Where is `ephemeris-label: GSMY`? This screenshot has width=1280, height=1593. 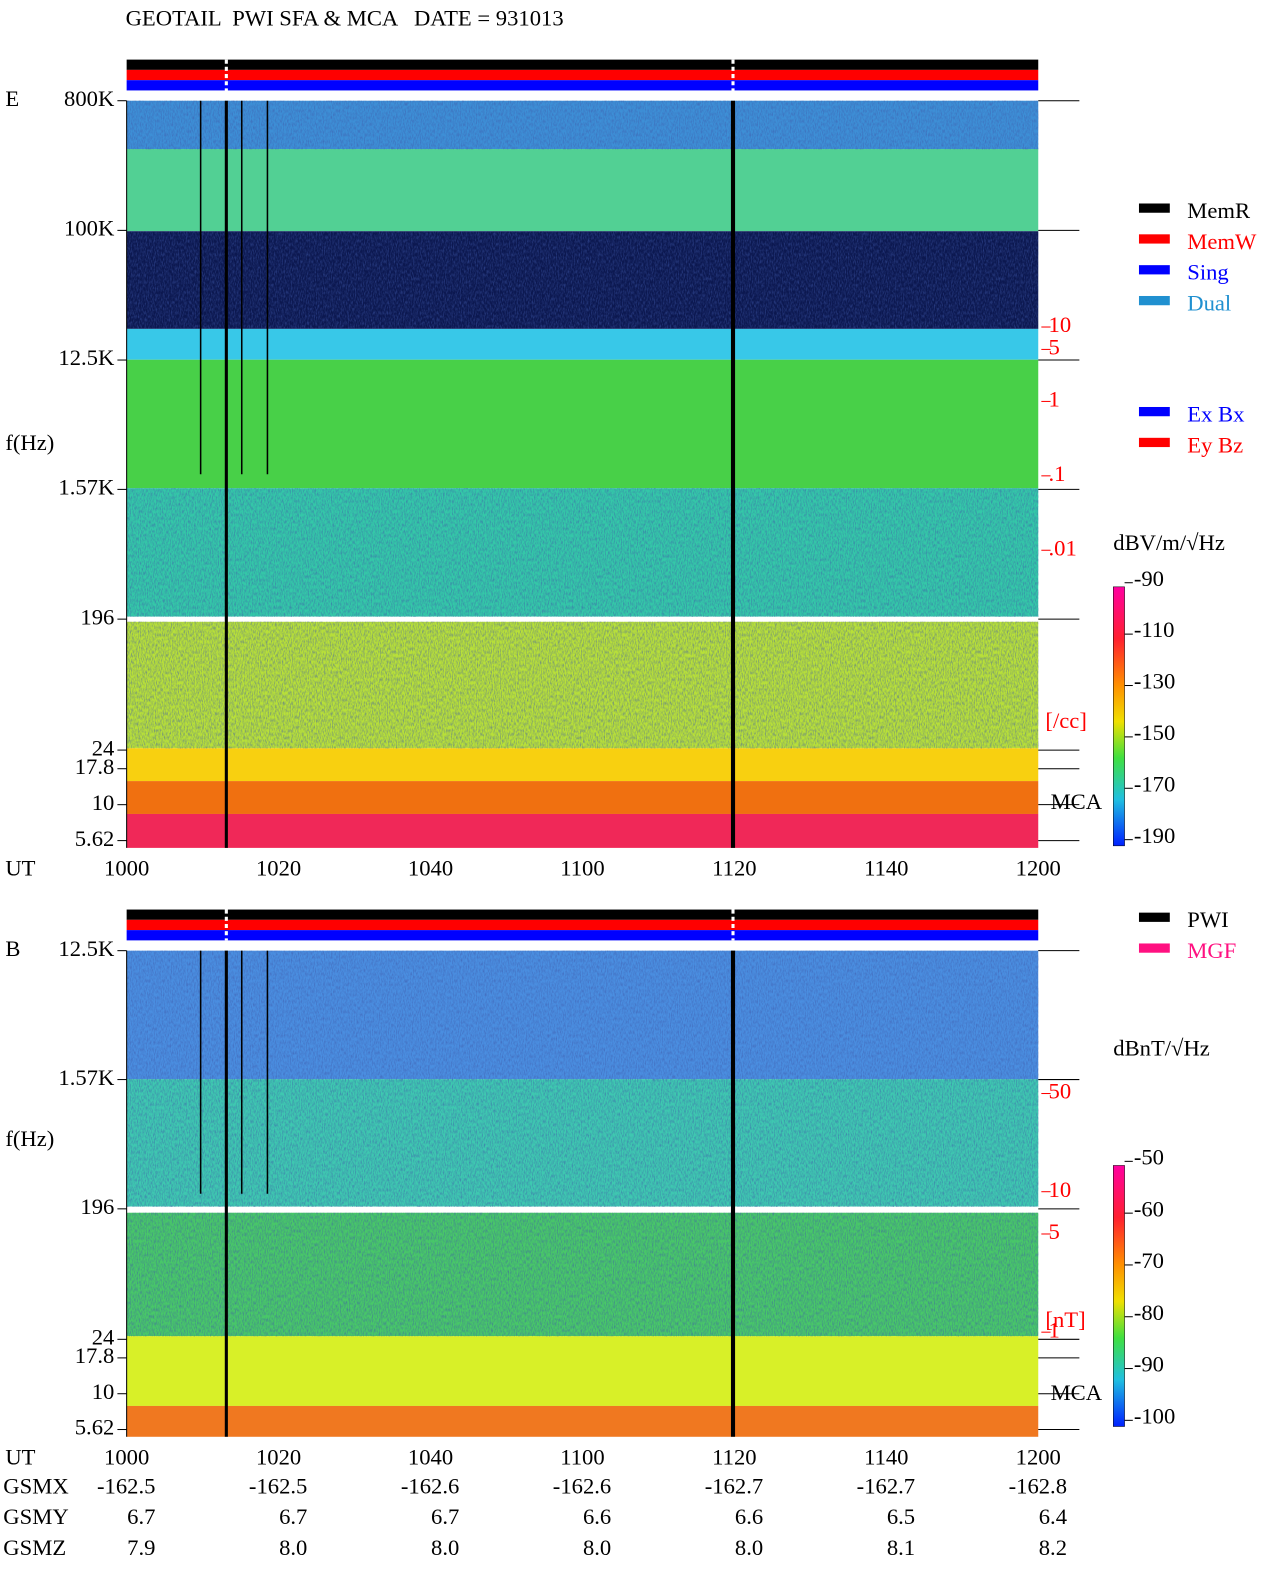 ephemeris-label: GSMY is located at coordinates (35, 1516).